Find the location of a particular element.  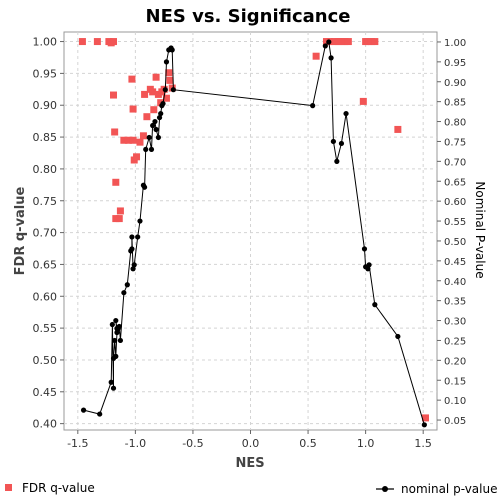

x-tick-label: 1.5 is located at coordinates (423, 443).